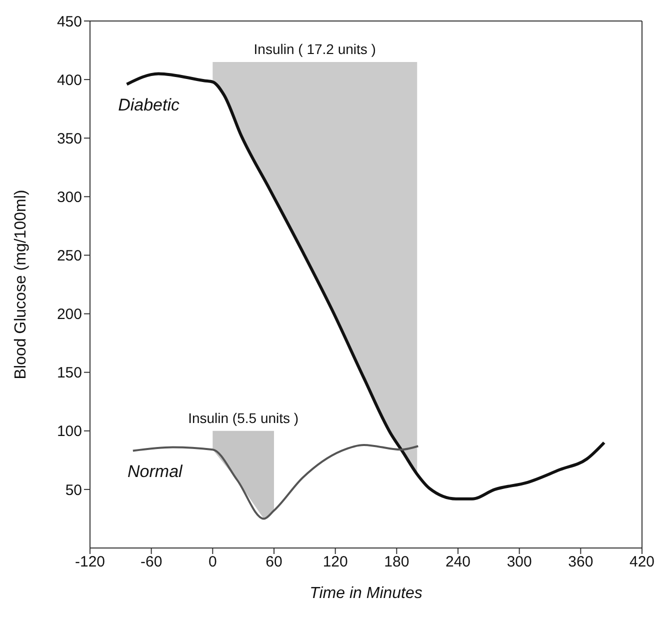  Describe the element at coordinates (69, 139) in the screenshot. I see `y-tick-label: 350` at that location.